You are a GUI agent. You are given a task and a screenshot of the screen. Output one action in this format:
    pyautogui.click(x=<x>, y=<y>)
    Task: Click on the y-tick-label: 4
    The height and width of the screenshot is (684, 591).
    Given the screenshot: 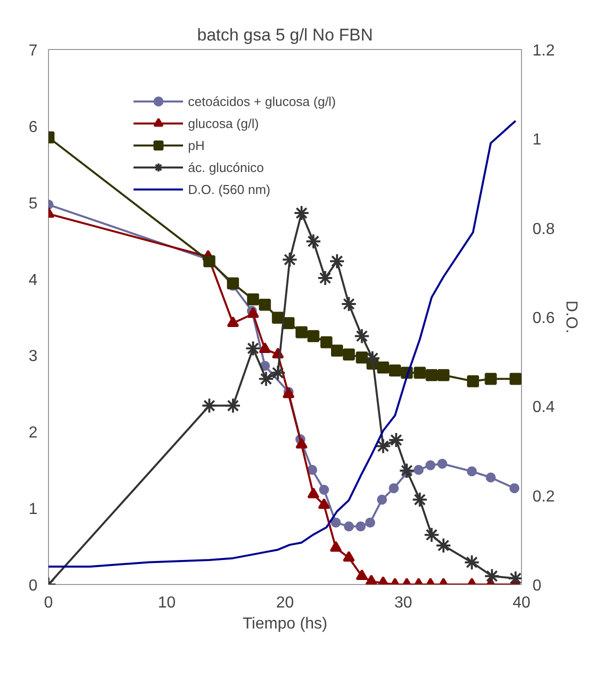 What is the action you would take?
    pyautogui.click(x=33, y=280)
    